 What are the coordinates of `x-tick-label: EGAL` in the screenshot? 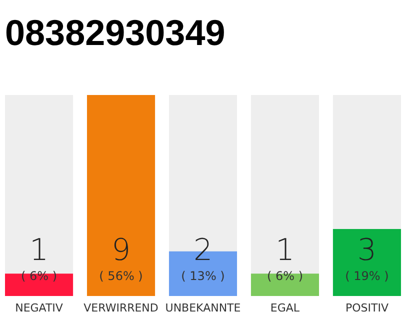 It's located at (285, 308).